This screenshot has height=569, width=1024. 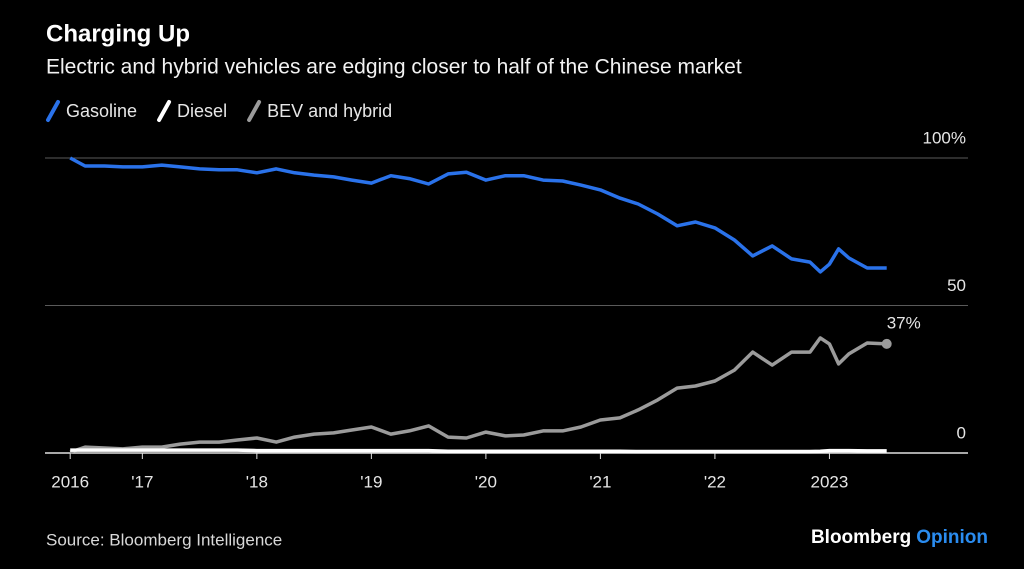 What do you see at coordinates (861, 537) in the screenshot?
I see `brand-name: Bloomberg` at bounding box center [861, 537].